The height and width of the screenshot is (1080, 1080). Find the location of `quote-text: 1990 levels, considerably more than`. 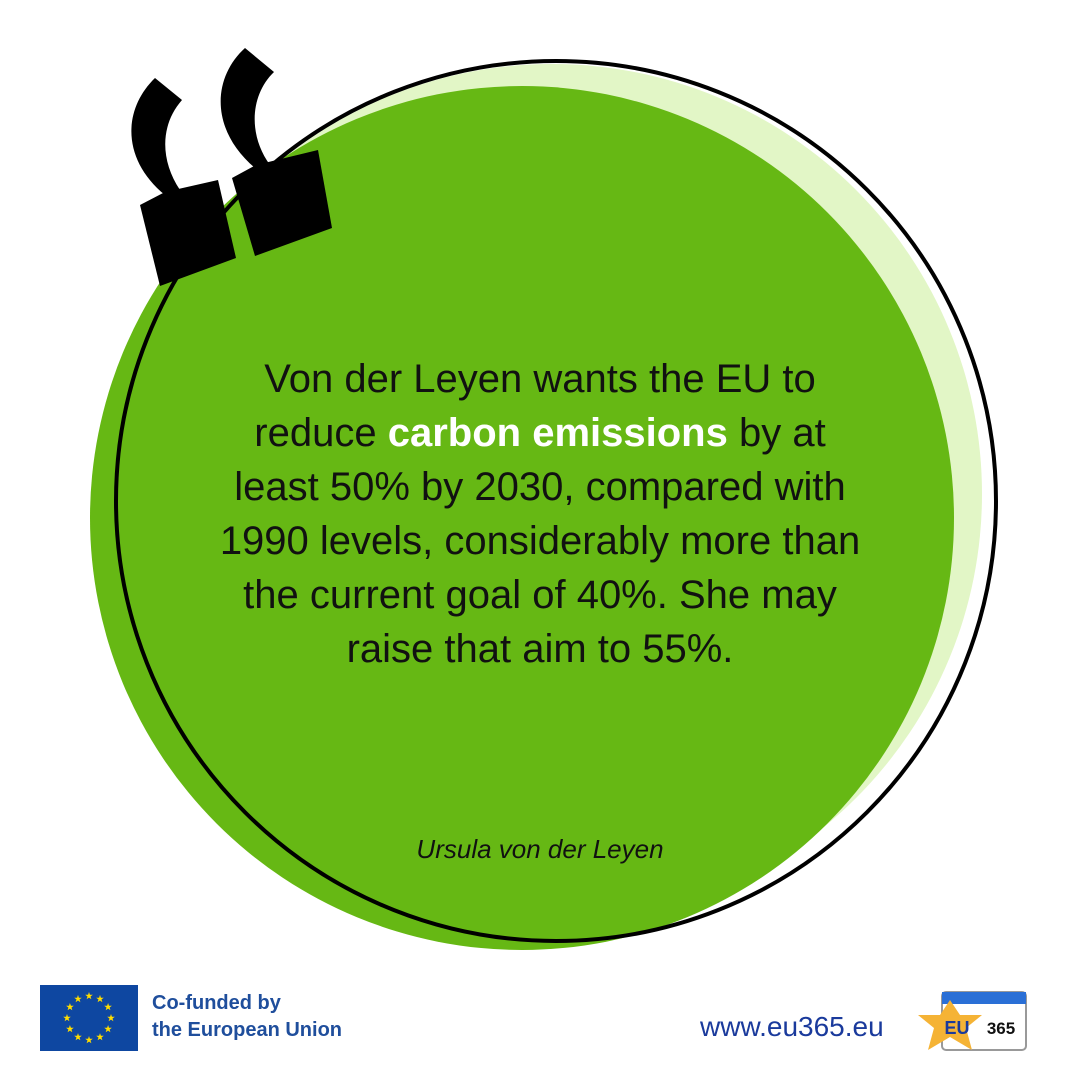

quote-text: 1990 levels, considerably more than is located at coordinates (540, 541).